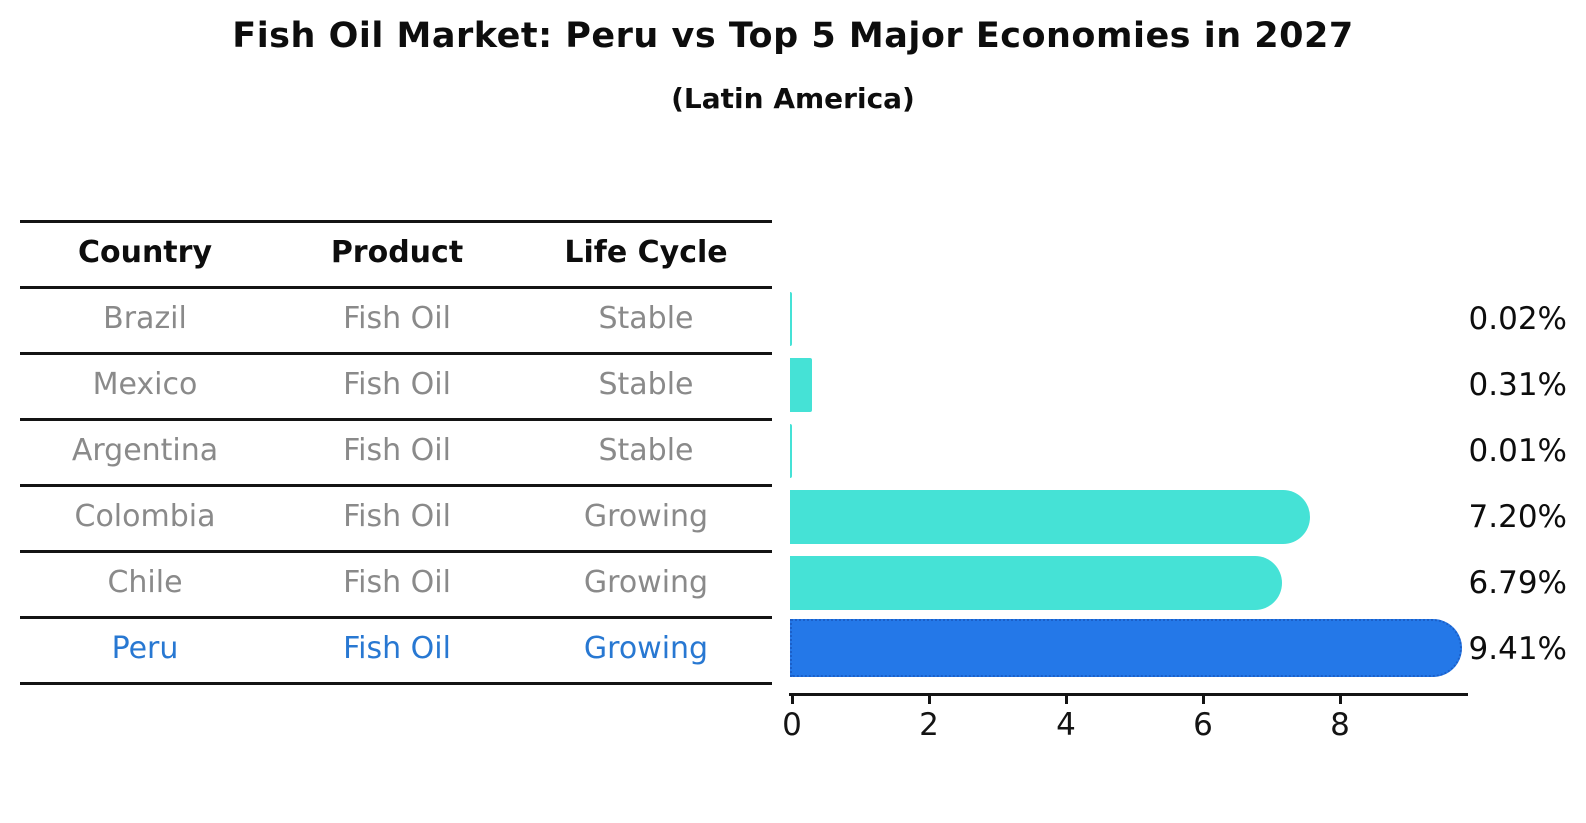  Describe the element at coordinates (1517, 649) in the screenshot. I see `value-label: 9.41%` at that location.